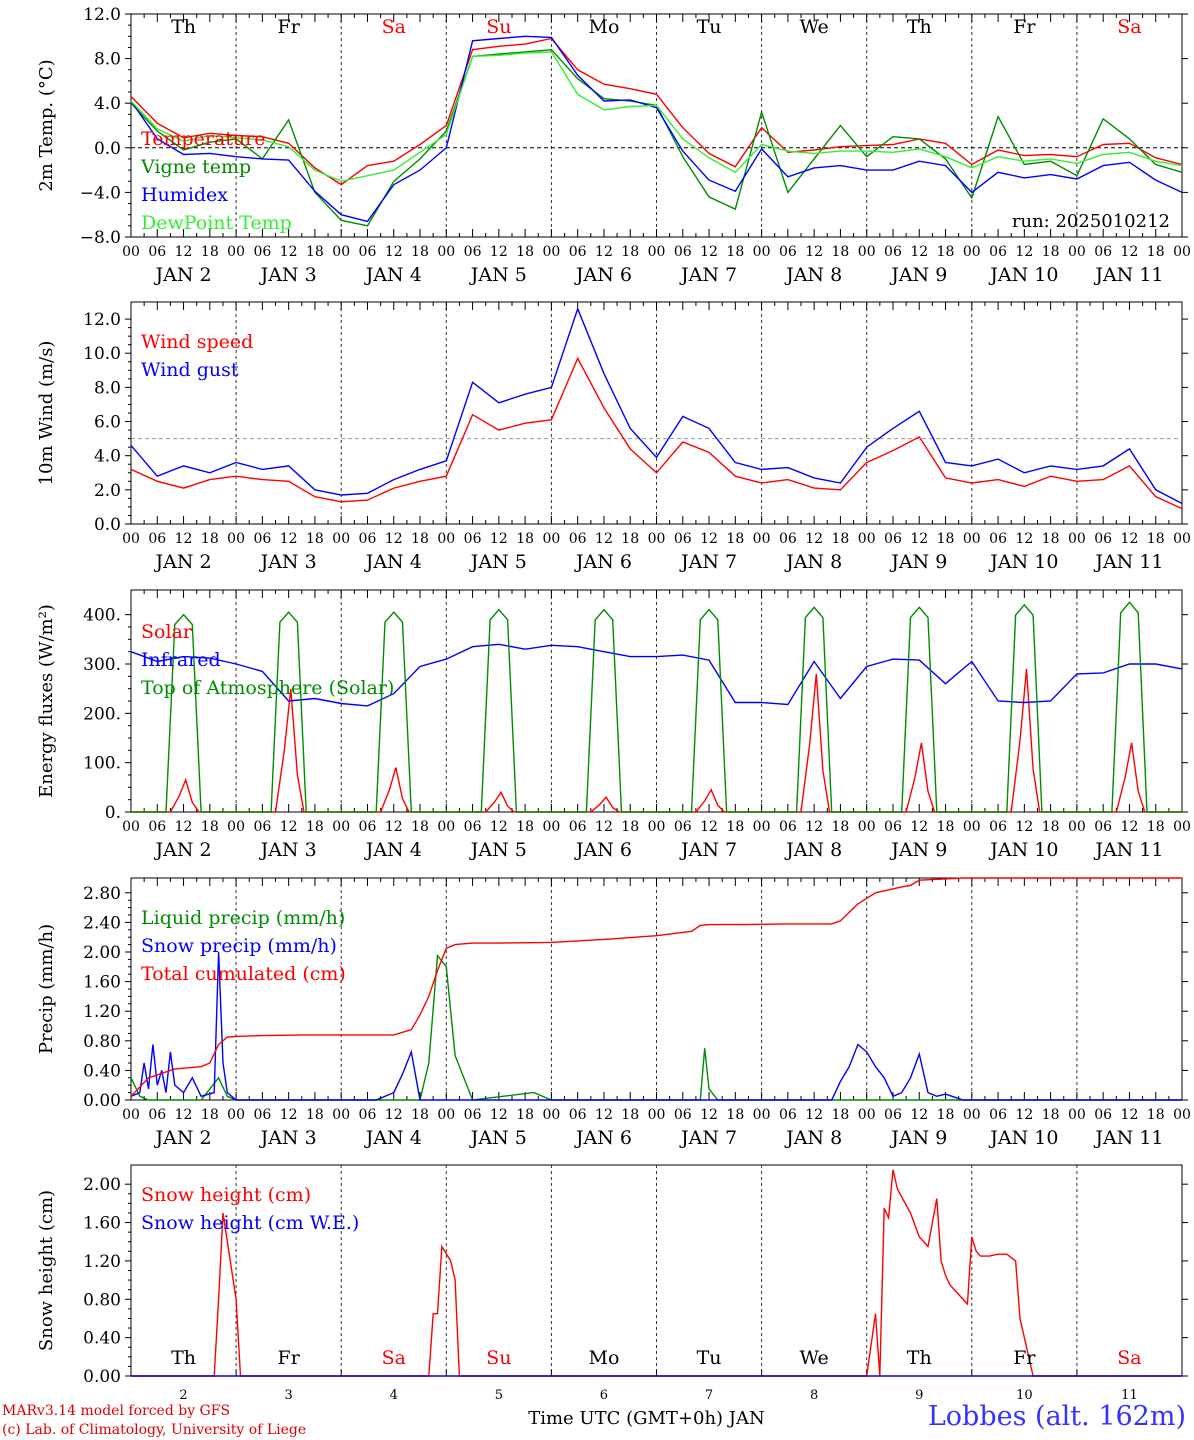 This screenshot has width=1194, height=1440. Describe the element at coordinates (239, 946) in the screenshot. I see `legend-entry: Snow precip (mm/h)` at that location.